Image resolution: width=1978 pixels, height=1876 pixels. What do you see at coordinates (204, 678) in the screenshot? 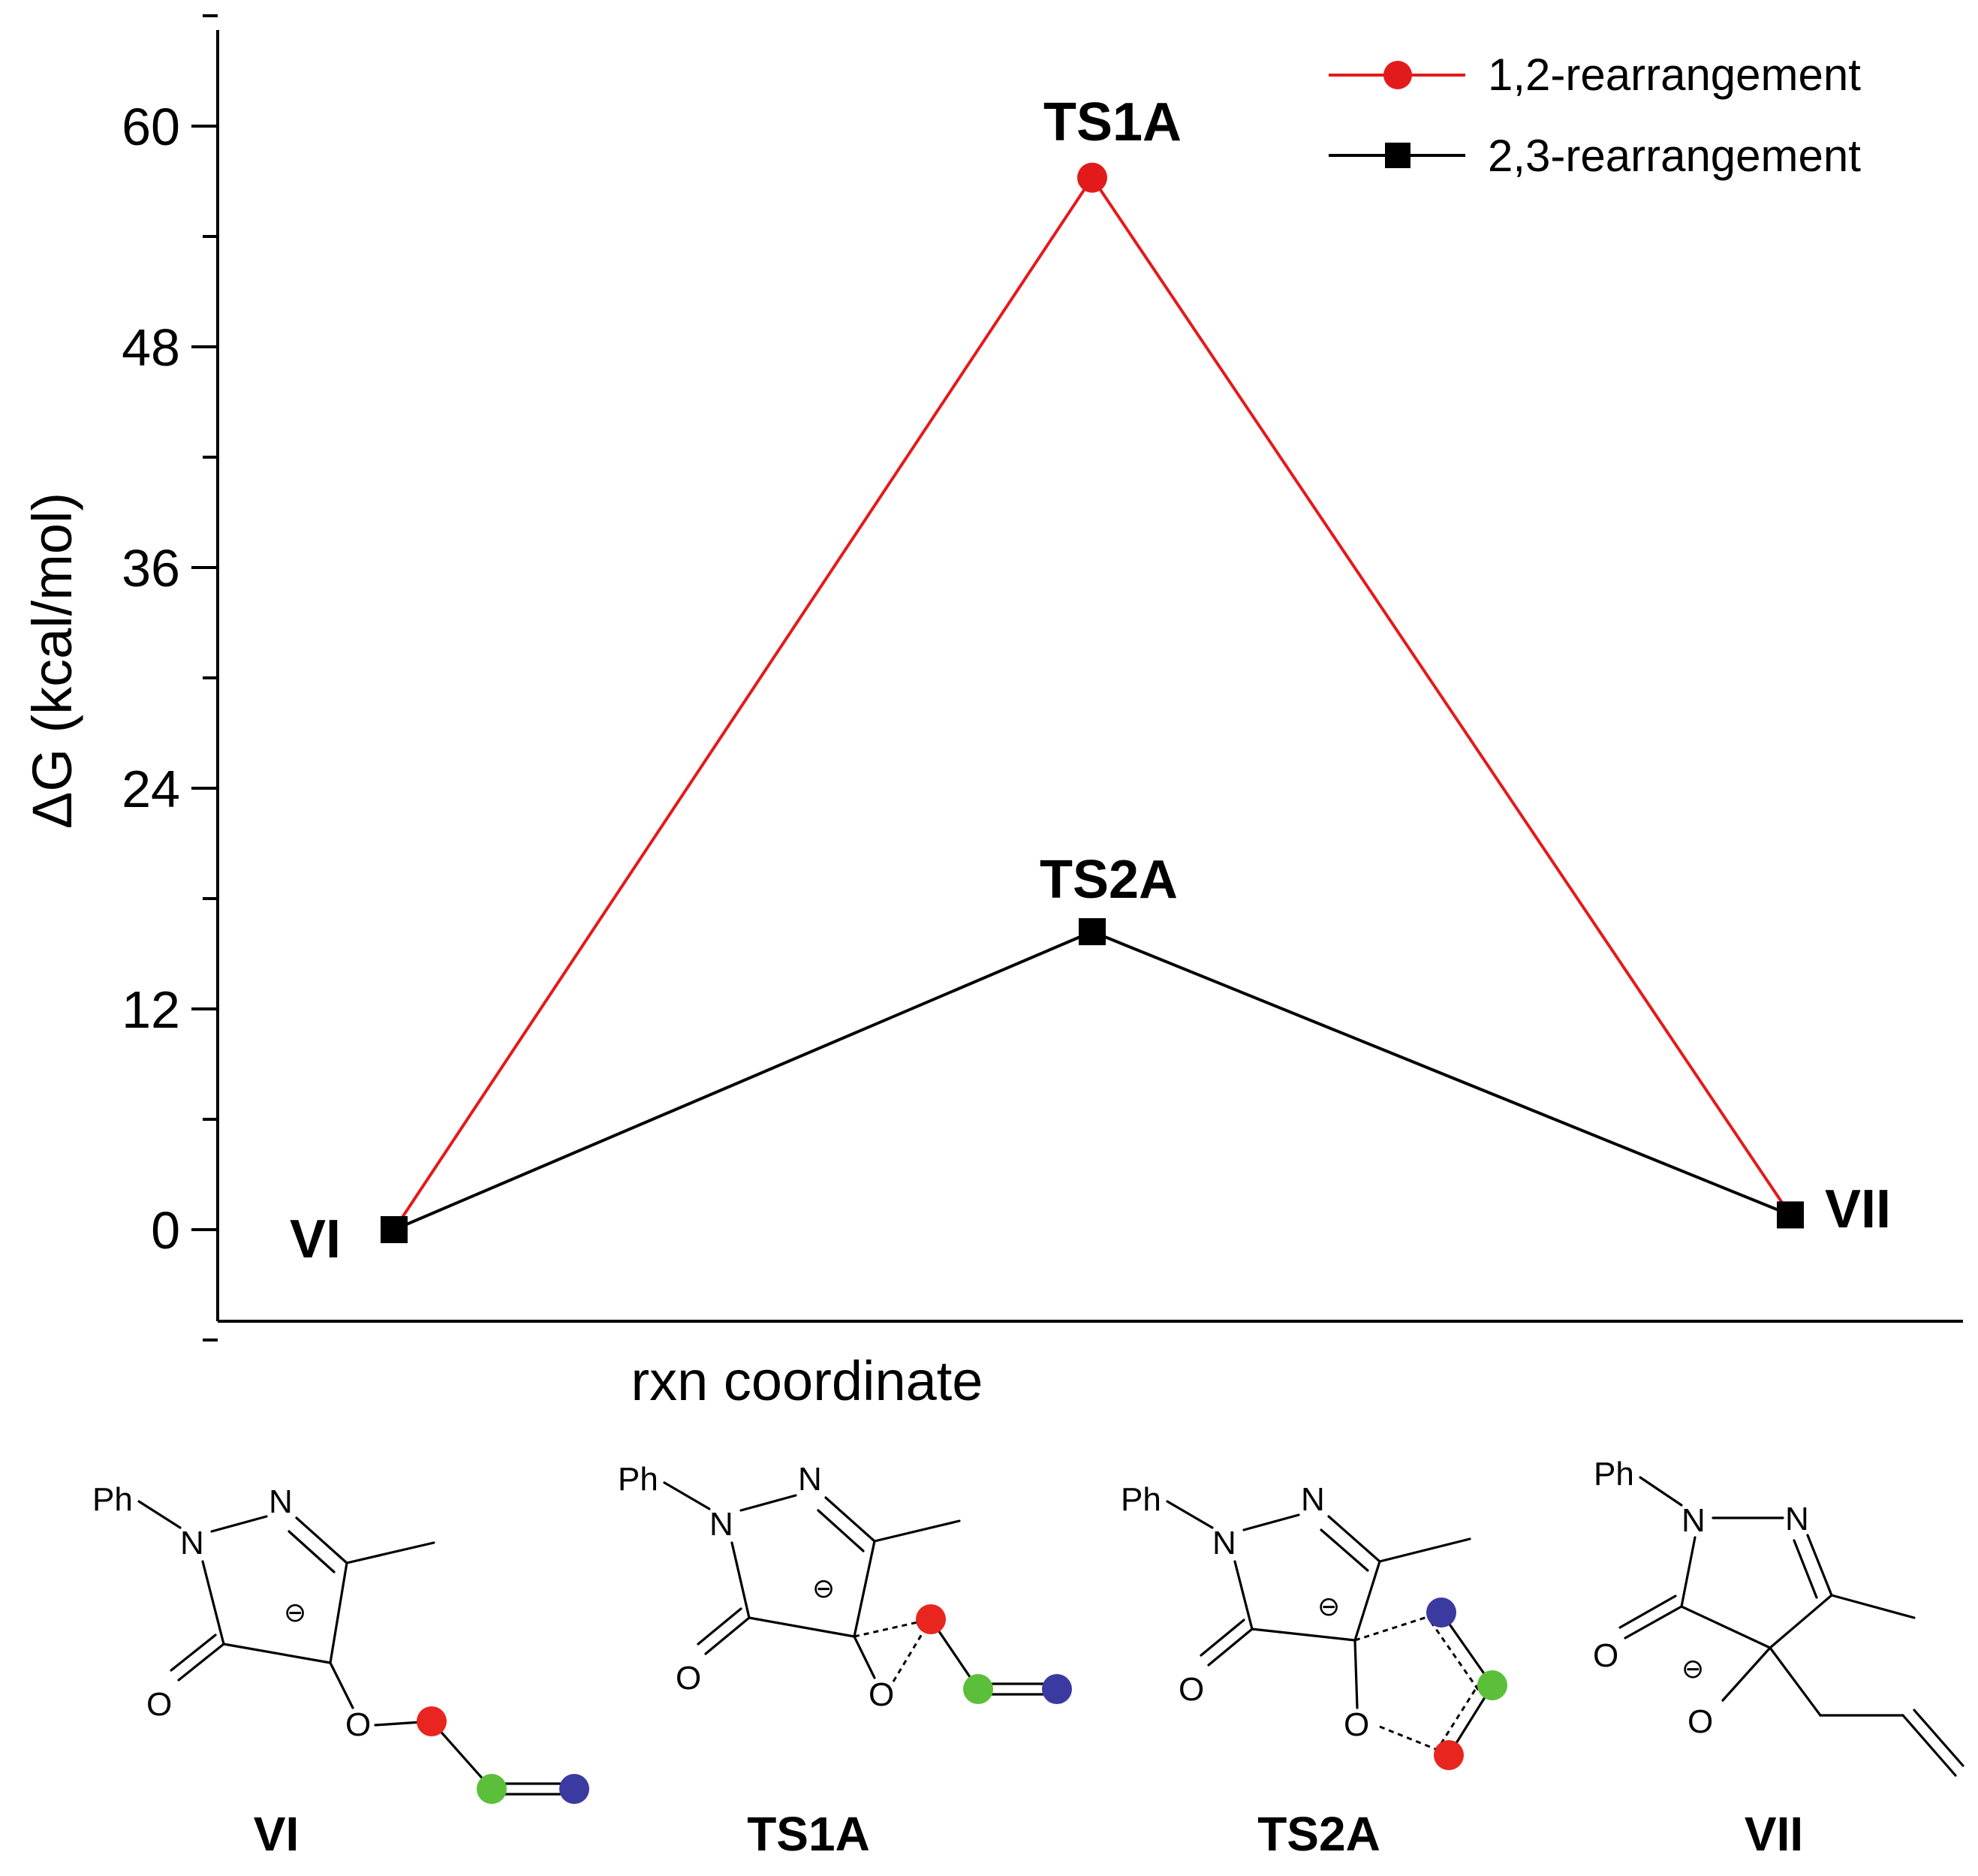
I see `y-ticks` at bounding box center [204, 678].